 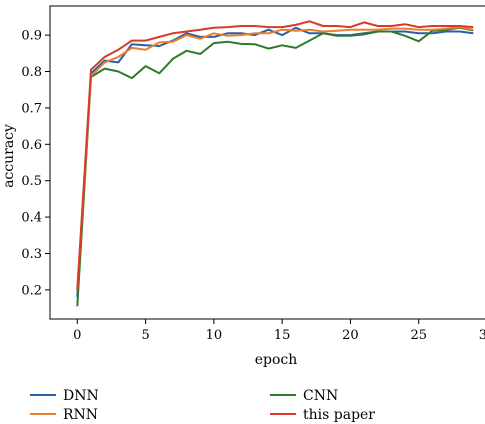 What do you see at coordinates (339, 415) in the screenshot?
I see `legend-label-this-paper: this paper` at bounding box center [339, 415].